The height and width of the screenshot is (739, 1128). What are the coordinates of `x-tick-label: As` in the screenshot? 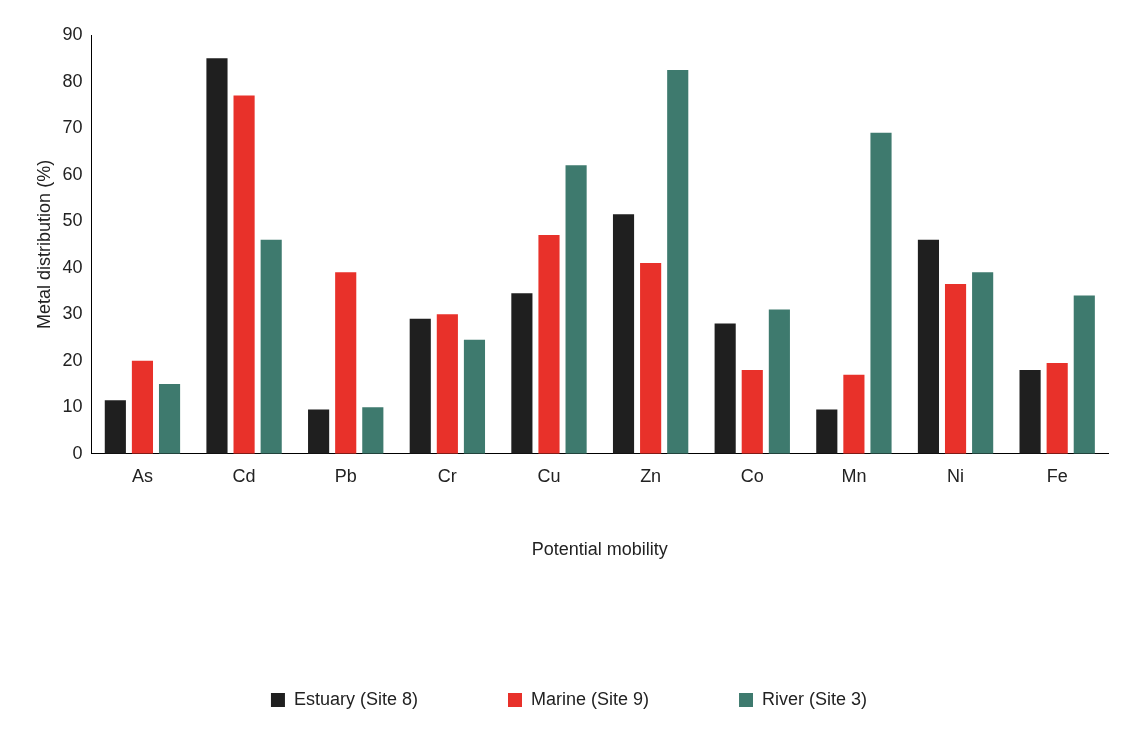 It's located at (142, 475).